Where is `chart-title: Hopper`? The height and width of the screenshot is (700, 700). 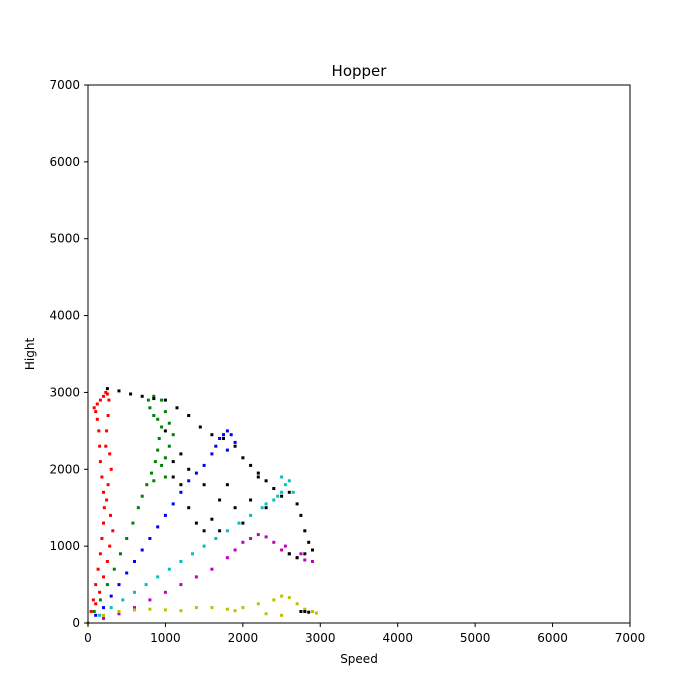 chart-title: Hopper is located at coordinates (360, 71).